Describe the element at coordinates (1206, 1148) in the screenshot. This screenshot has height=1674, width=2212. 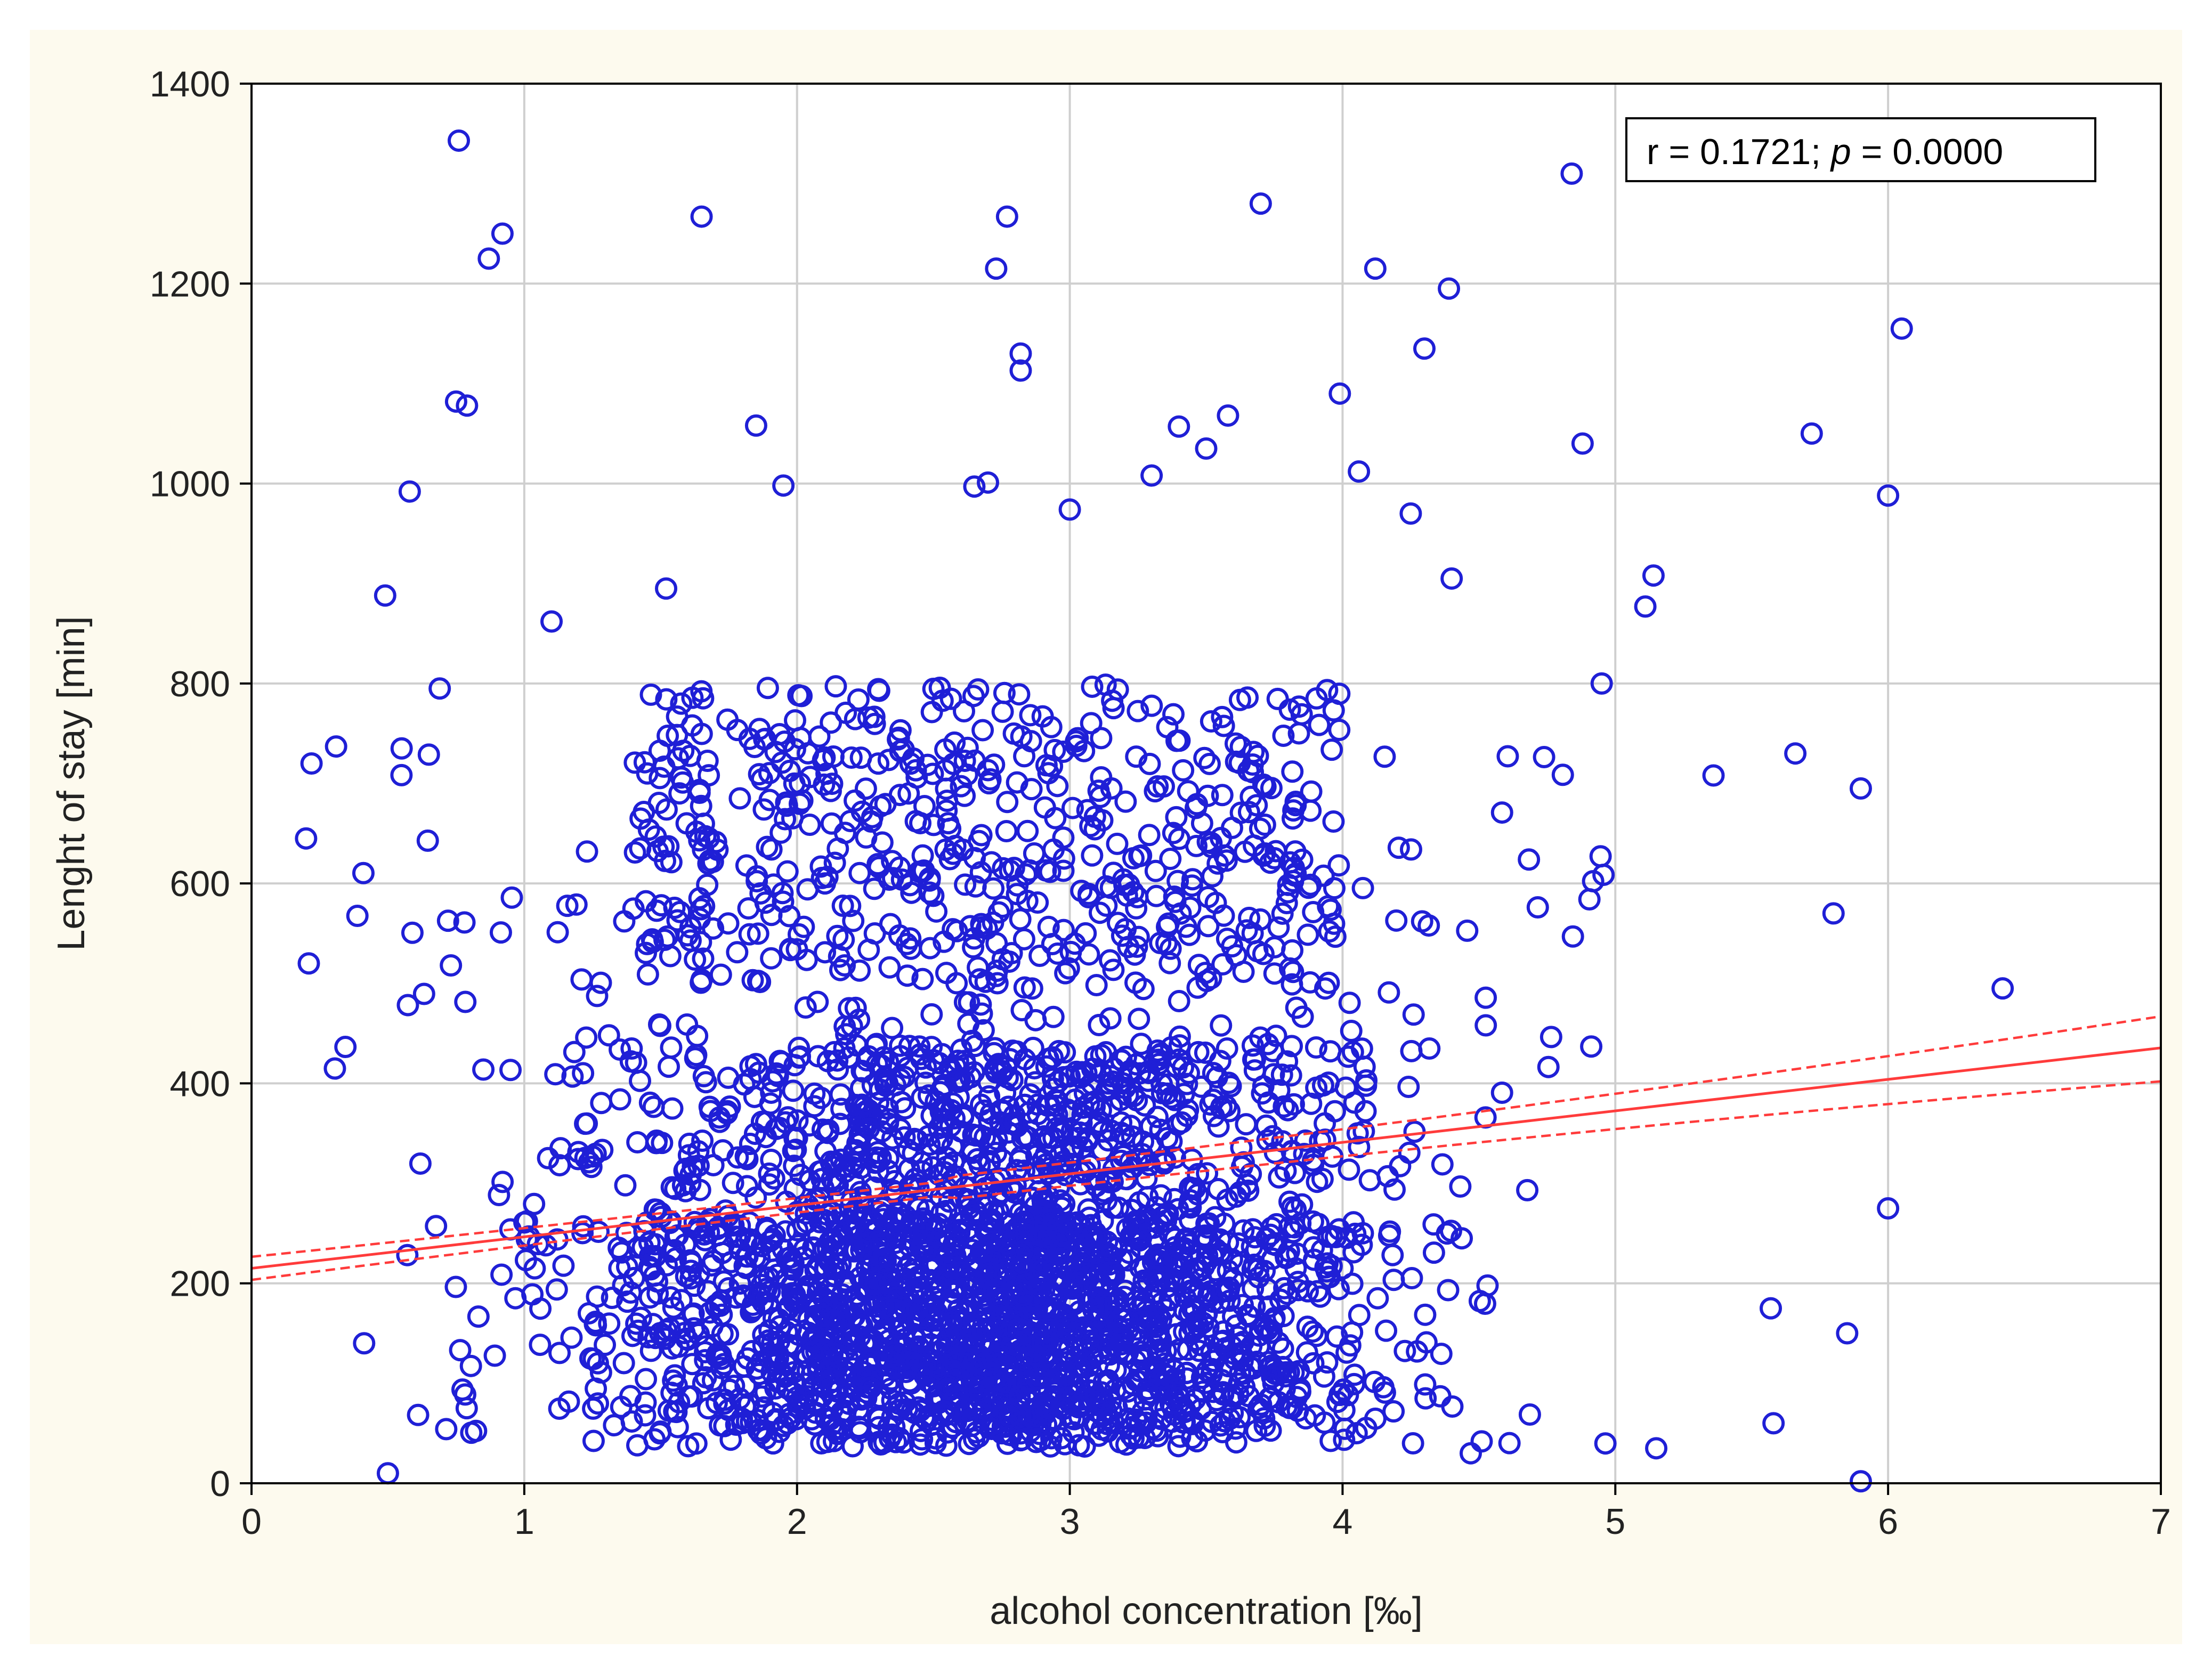
I see `regression-lines` at that location.